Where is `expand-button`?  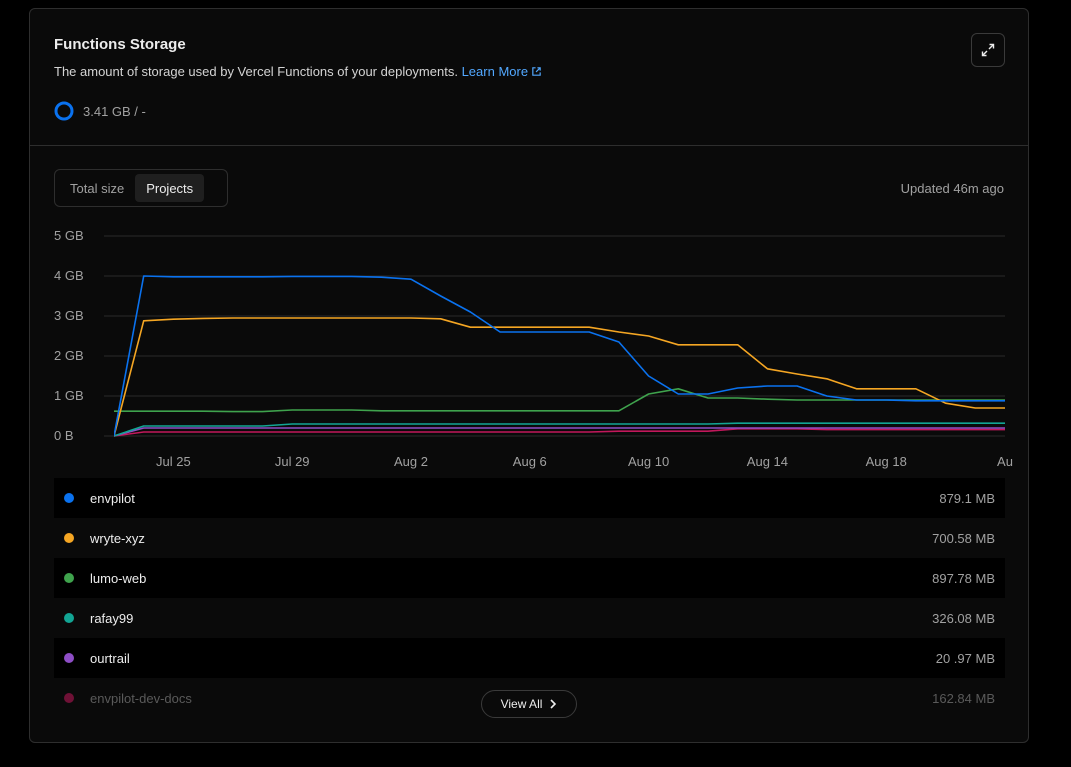 expand-button is located at coordinates (988, 50).